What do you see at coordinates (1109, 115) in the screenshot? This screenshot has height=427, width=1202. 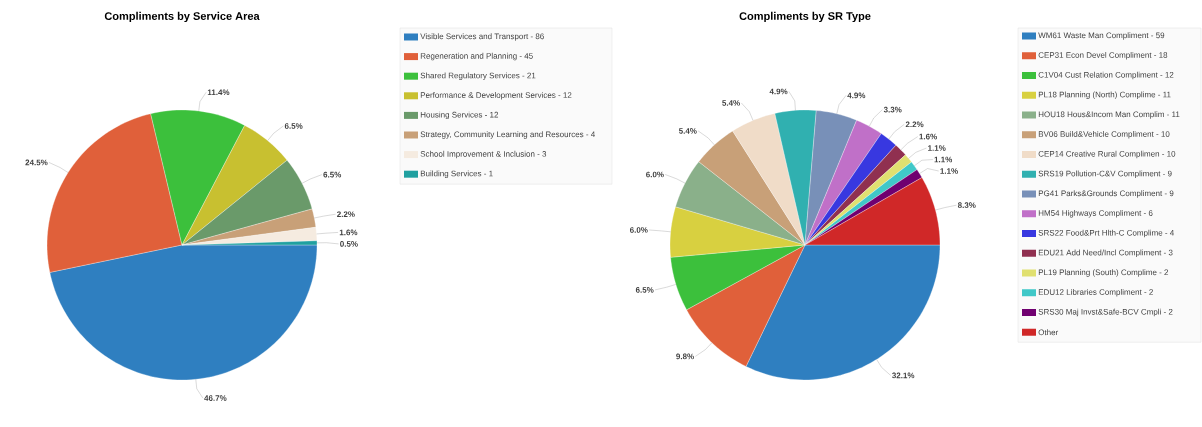 I see `legend-label: HOU18 Hous&Incom Man Complim - 11` at bounding box center [1109, 115].